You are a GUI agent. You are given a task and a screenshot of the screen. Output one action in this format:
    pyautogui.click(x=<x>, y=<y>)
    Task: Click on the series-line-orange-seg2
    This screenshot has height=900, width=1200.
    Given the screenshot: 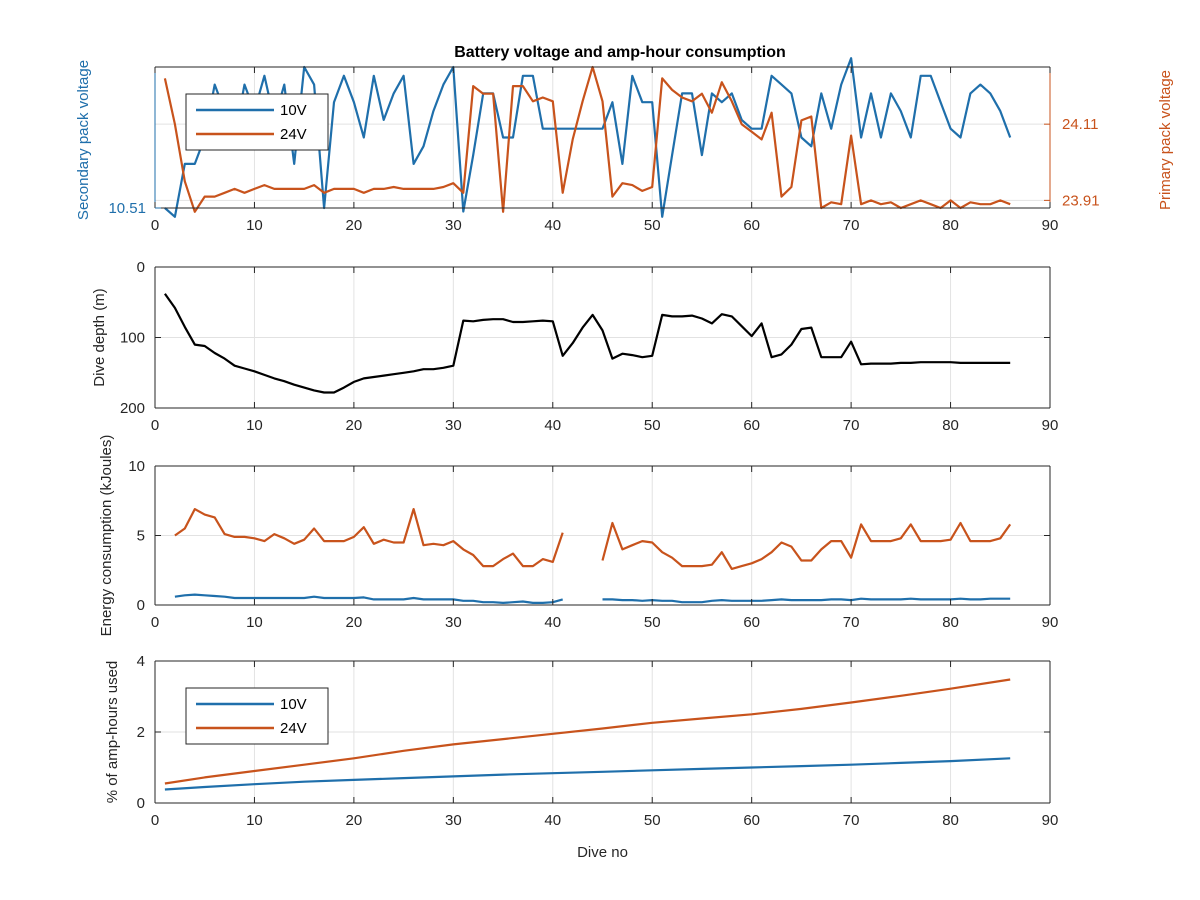 What is the action you would take?
    pyautogui.click(x=806, y=546)
    